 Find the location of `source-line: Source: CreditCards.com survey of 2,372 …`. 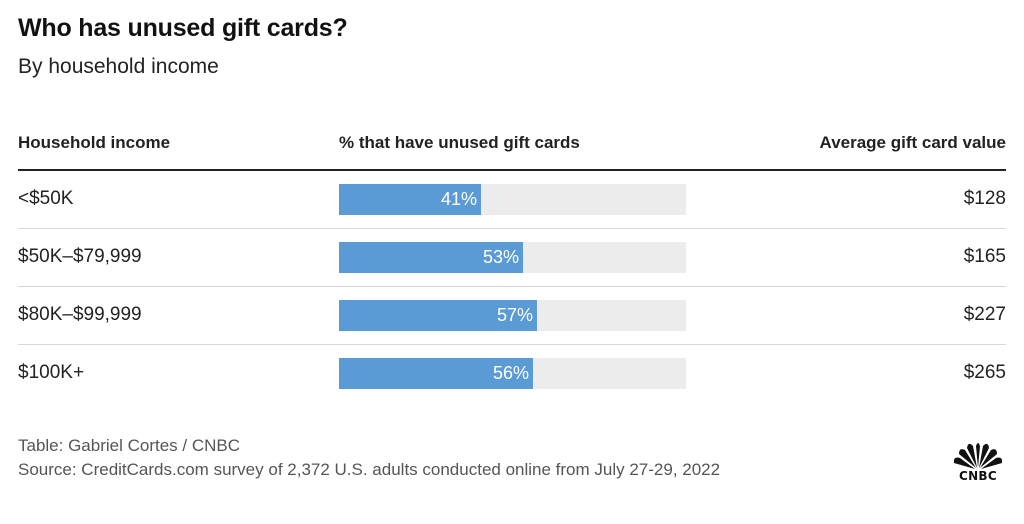

source-line: Source: CreditCards.com survey of 2,372 … is located at coordinates (369, 469).